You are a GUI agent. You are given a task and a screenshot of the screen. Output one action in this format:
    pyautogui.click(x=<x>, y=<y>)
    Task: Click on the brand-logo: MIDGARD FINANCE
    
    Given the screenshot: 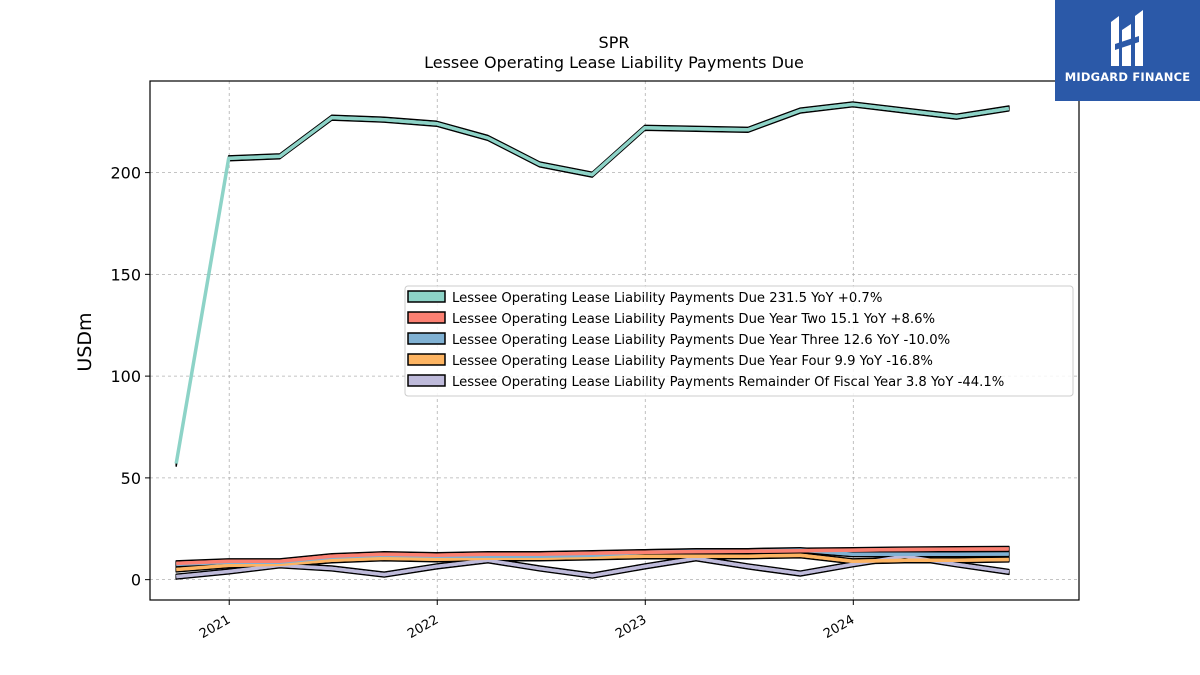 What is the action you would take?
    pyautogui.click(x=1127, y=50)
    